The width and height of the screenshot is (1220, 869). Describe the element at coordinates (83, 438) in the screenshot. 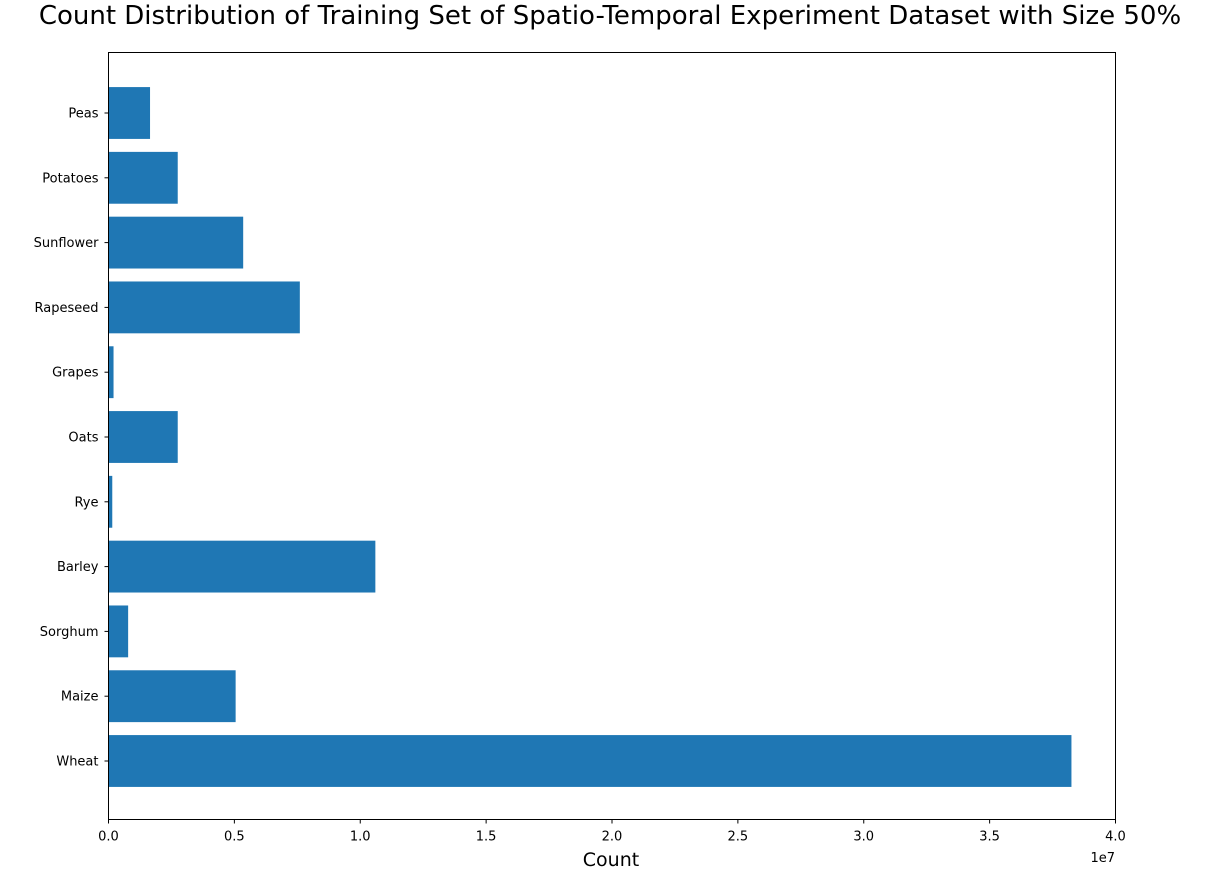

I see `y-tick-label-oats: Oats` at that location.